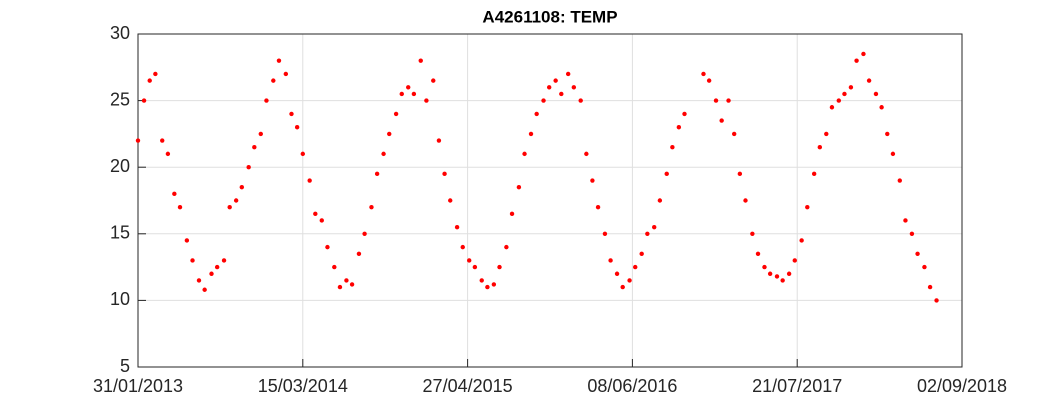 The image size is (1063, 413). I want to click on x-tick-label: 31/01/2013, so click(138, 386).